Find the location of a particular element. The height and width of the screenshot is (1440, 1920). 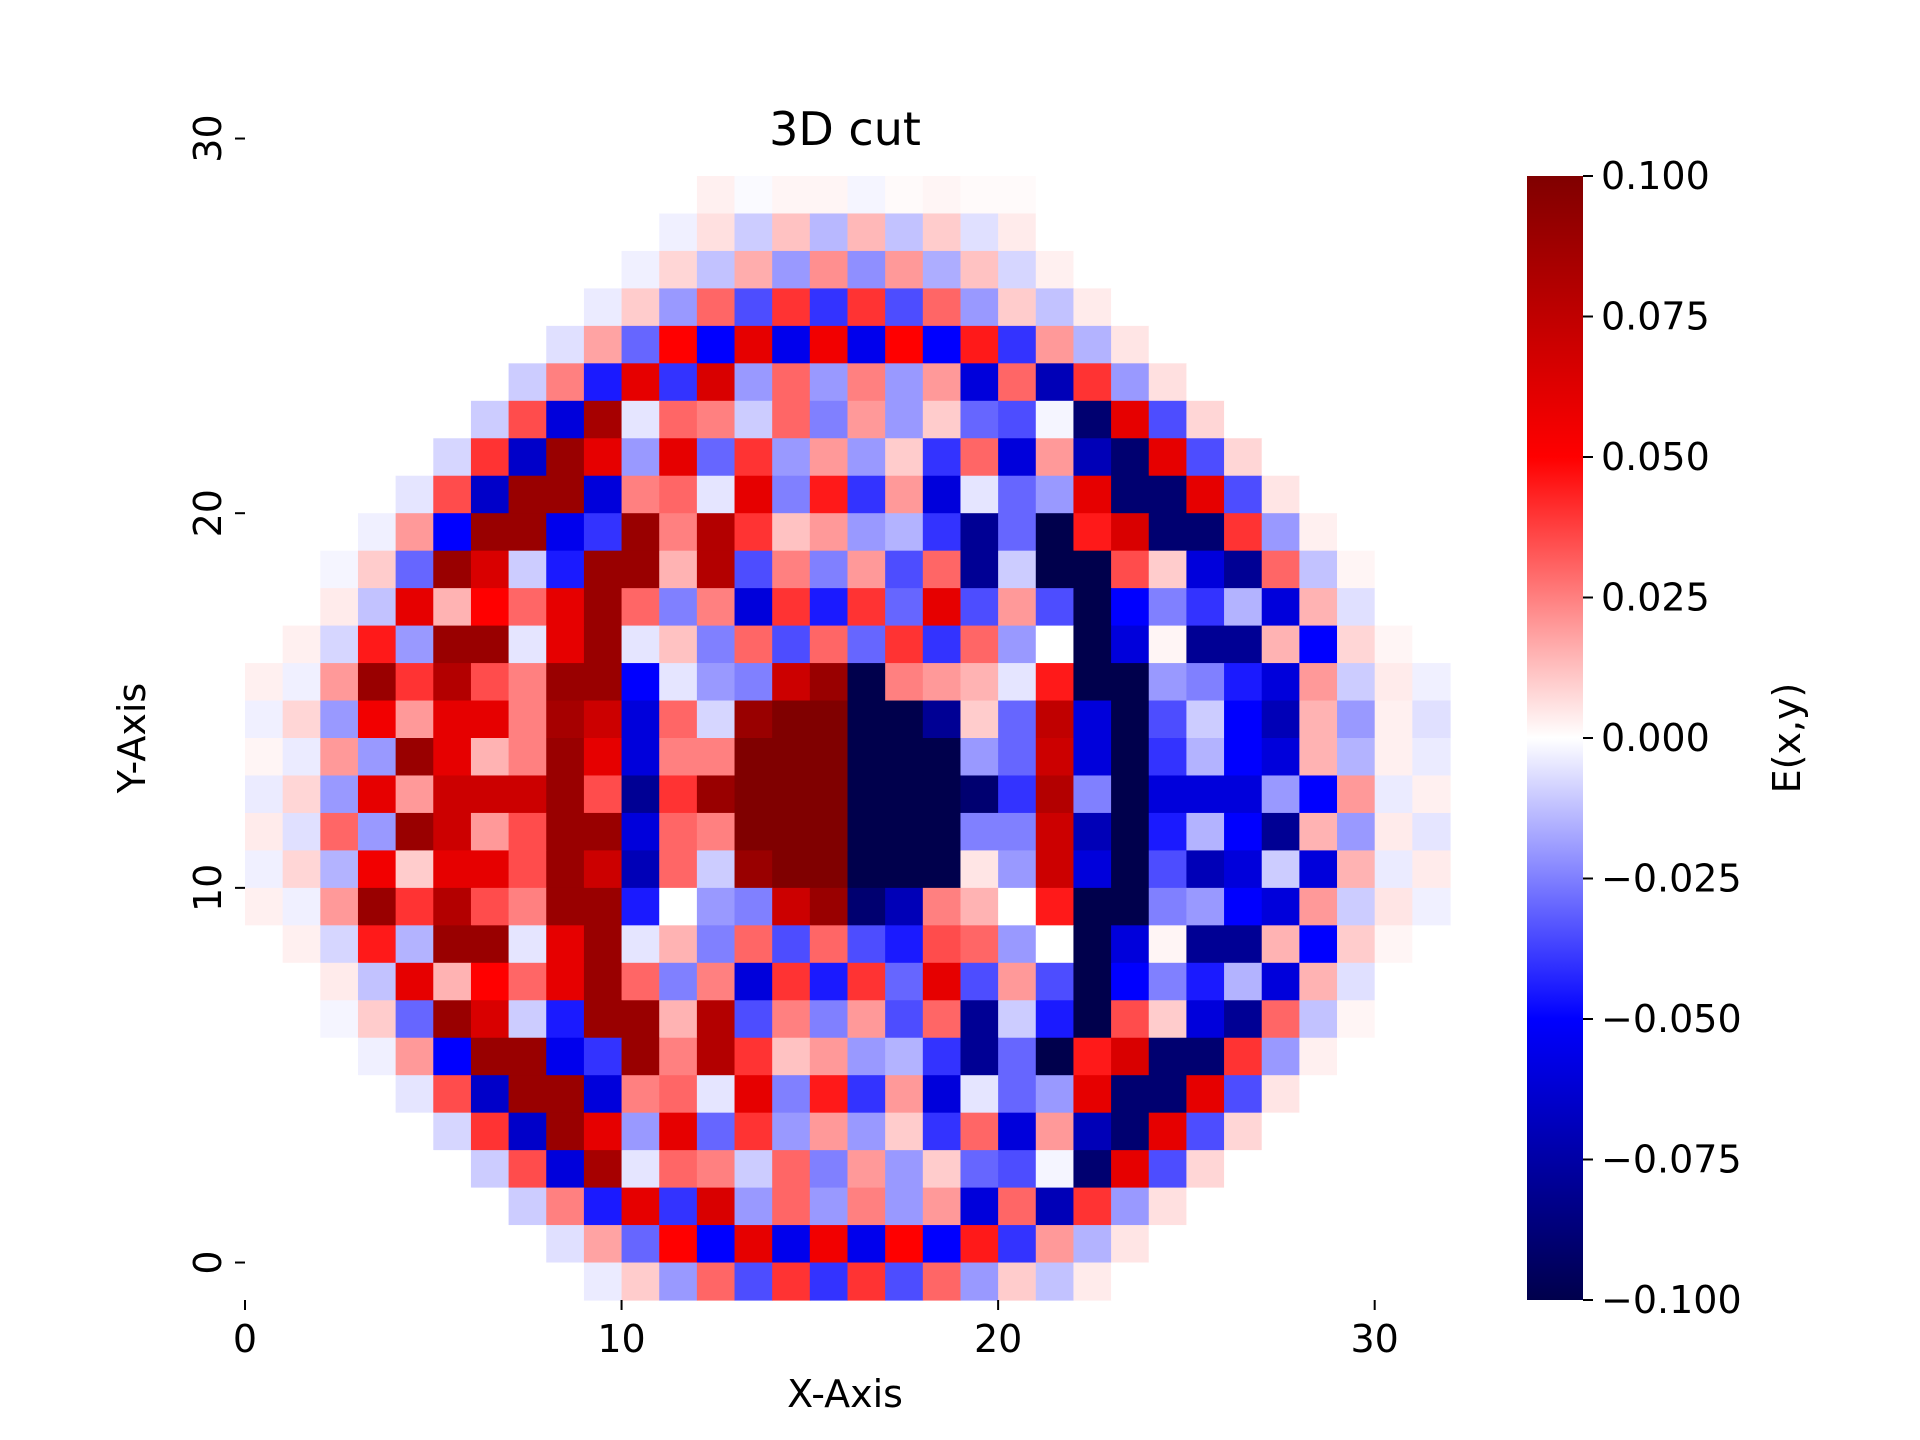

colorbar-label: E(x,y) is located at coordinates (1787, 738).